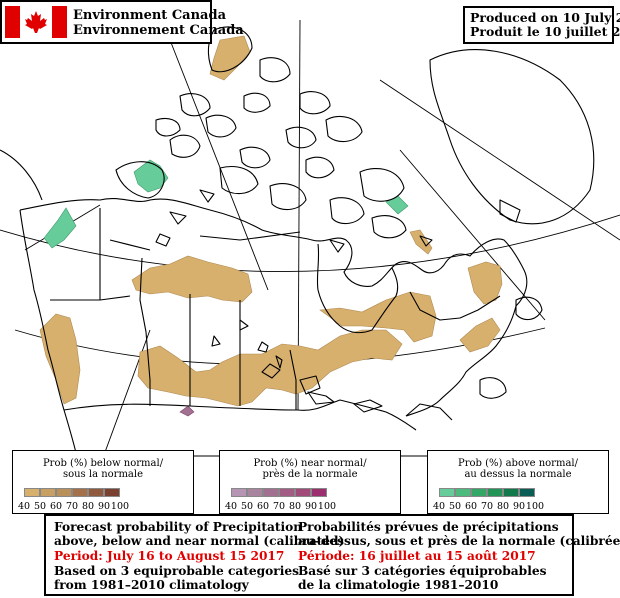 This screenshot has height=598, width=620. What do you see at coordinates (417, 556) in the screenshot?
I see `description-fr-period: Période: 16 juillet au 15 août 2017` at bounding box center [417, 556].